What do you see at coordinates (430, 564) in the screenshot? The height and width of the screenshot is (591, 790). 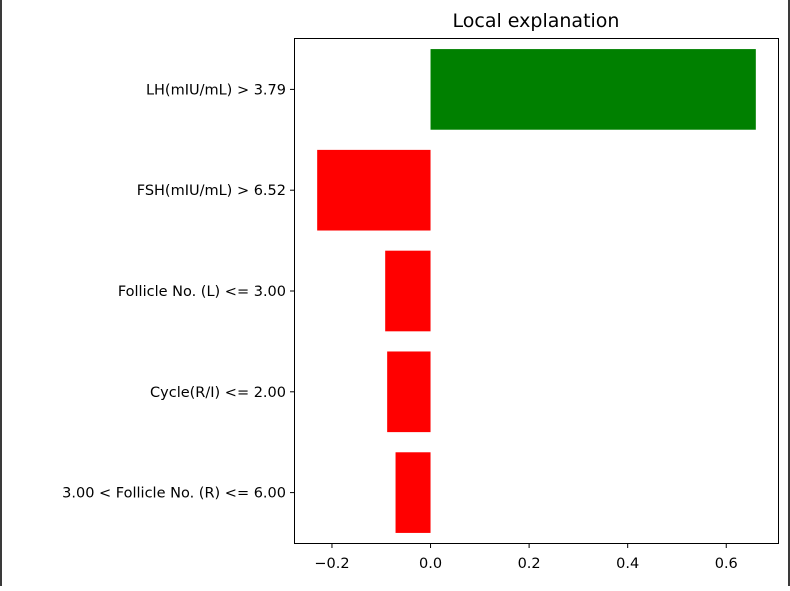 I see `x-tick-label: 0.0` at bounding box center [430, 564].